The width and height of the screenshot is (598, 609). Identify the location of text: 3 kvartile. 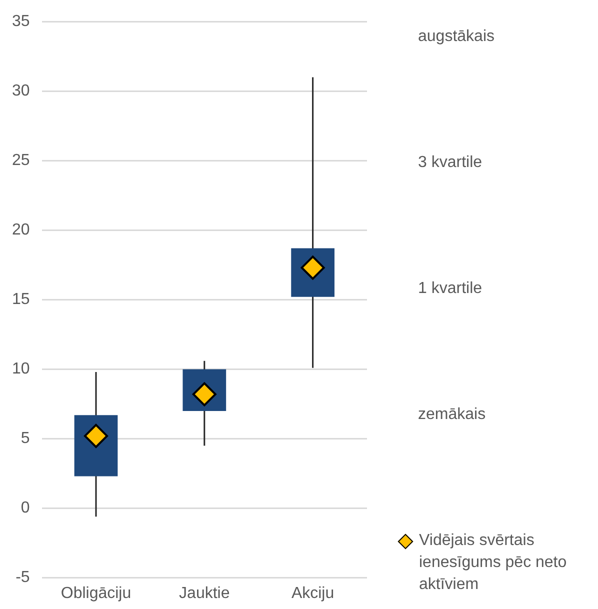
(451, 163).